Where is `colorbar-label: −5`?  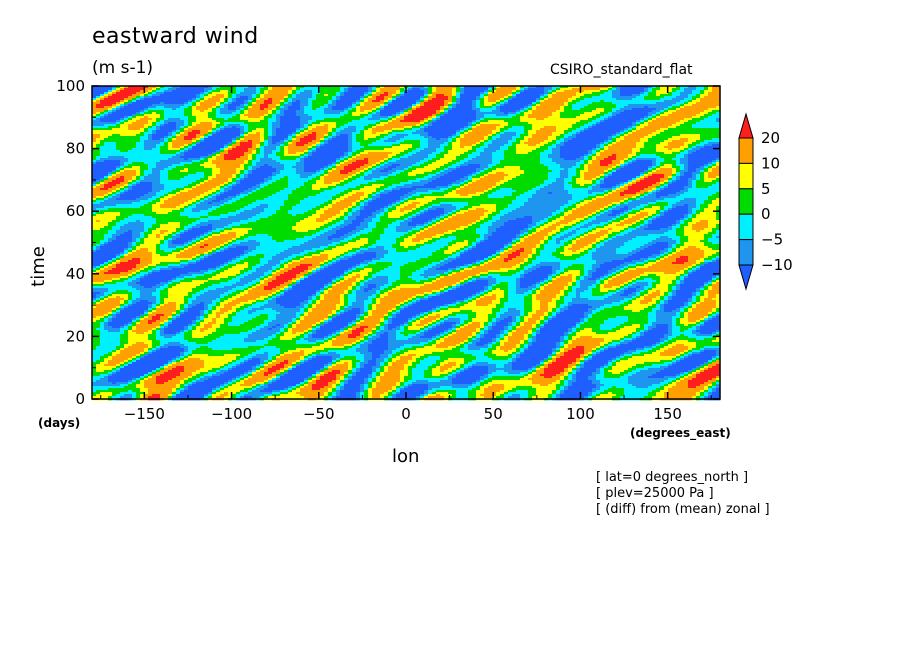 colorbar-label: −5 is located at coordinates (772, 240).